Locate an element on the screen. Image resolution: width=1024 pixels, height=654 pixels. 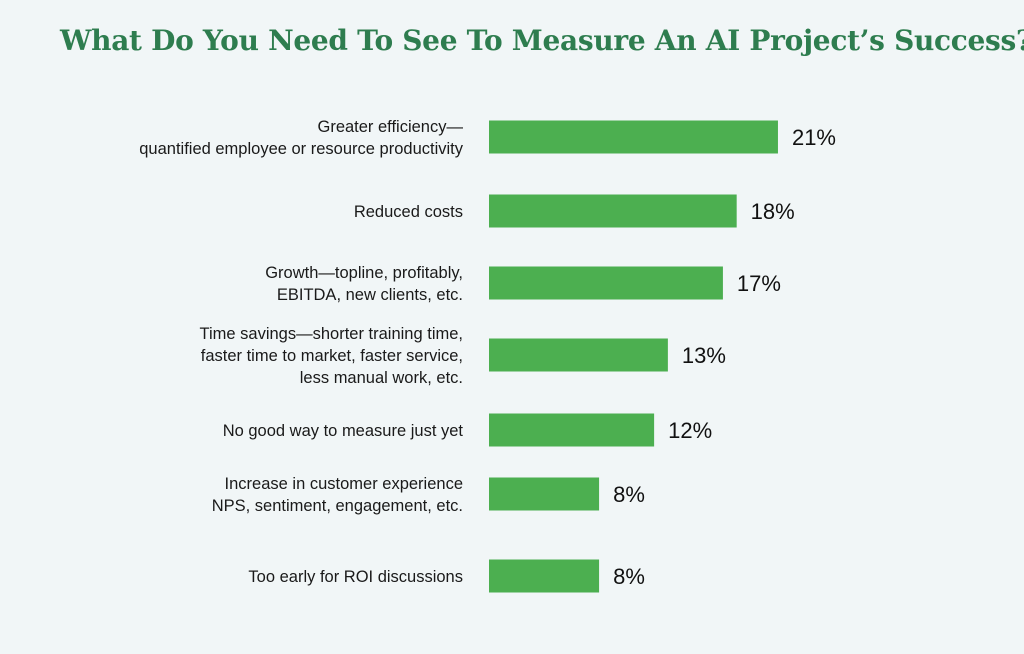
category-label: Too early for ROI discussions is located at coordinates (355, 577).